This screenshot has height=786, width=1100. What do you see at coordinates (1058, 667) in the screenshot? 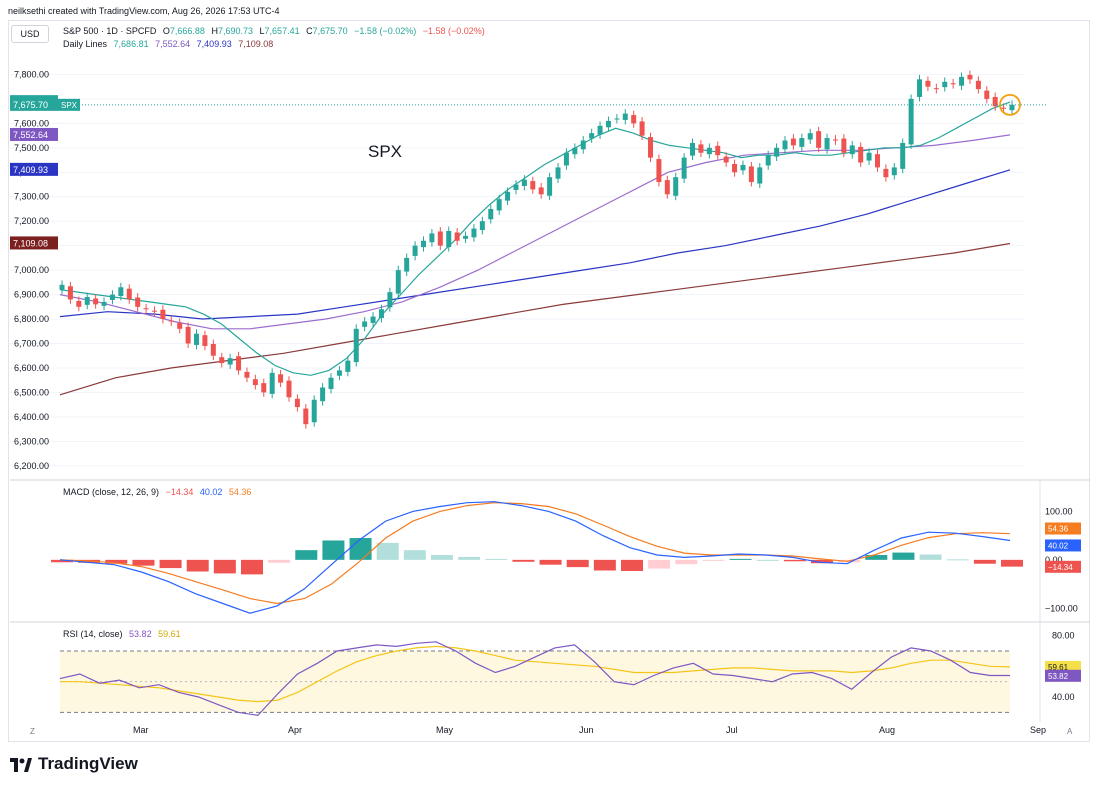
I see `rsi-ma-tag-label: 59.61` at bounding box center [1058, 667].